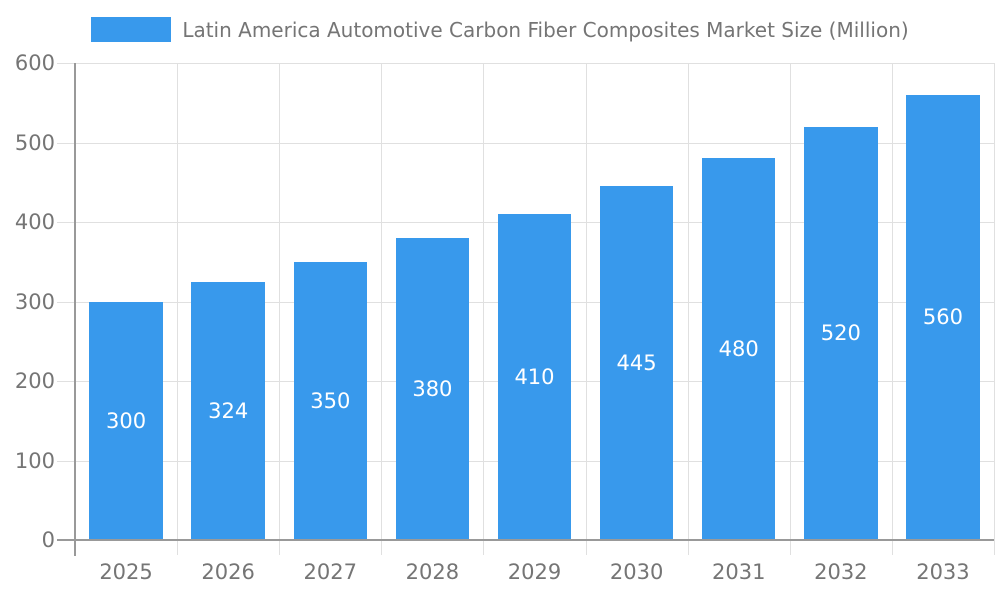 This screenshot has height=600, width=1000. Describe the element at coordinates (75, 309) in the screenshot. I see `y-axis-line` at that location.